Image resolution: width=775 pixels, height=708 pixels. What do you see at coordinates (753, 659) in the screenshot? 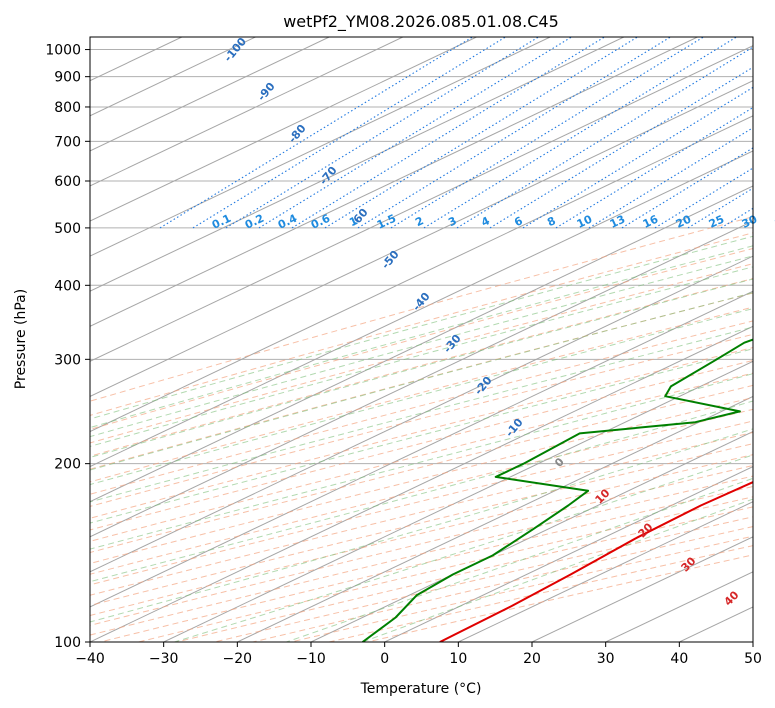
I see `x-tick-label: 50` at bounding box center [753, 659].